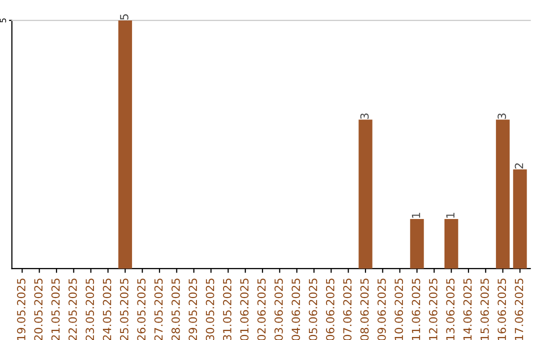 Image resolution: width=540 pixels, height=340 pixels. I want to click on x-tick-label: 14.06.2025, so click(467, 309).